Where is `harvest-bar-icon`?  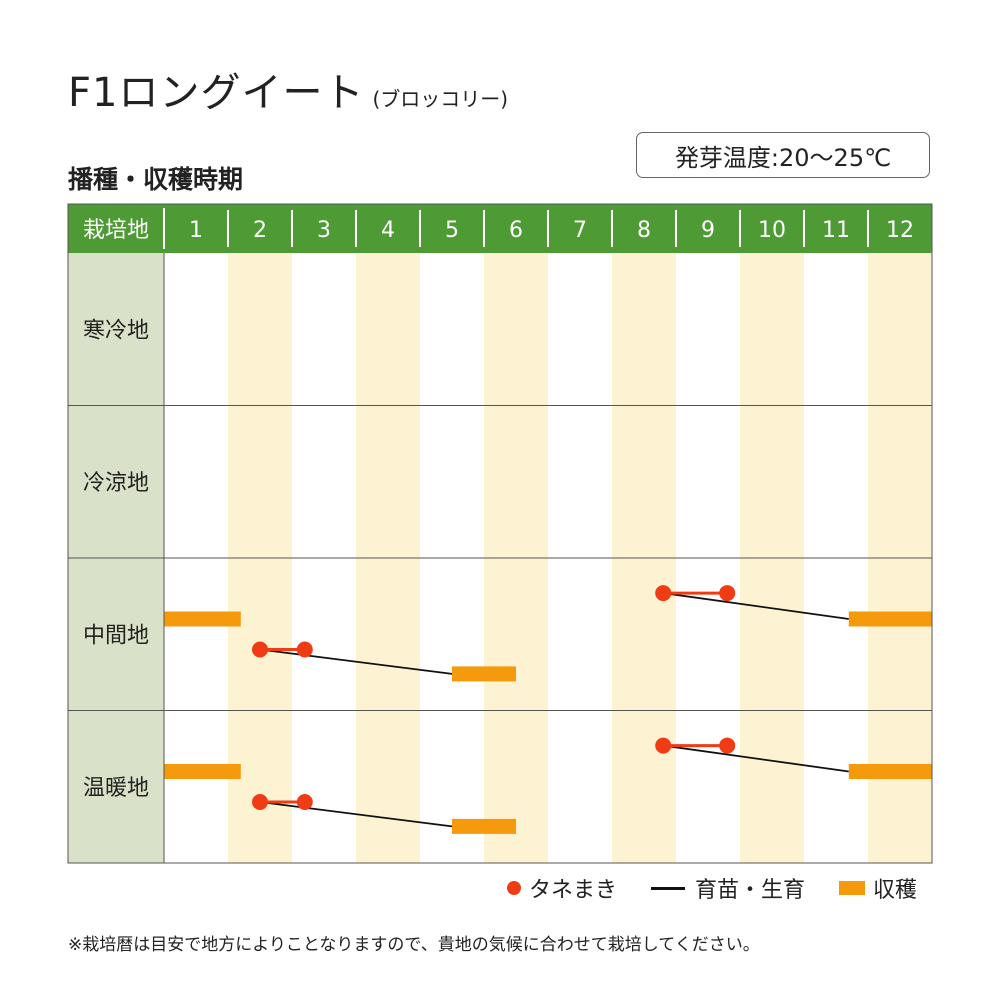 harvest-bar-icon is located at coordinates (852, 888).